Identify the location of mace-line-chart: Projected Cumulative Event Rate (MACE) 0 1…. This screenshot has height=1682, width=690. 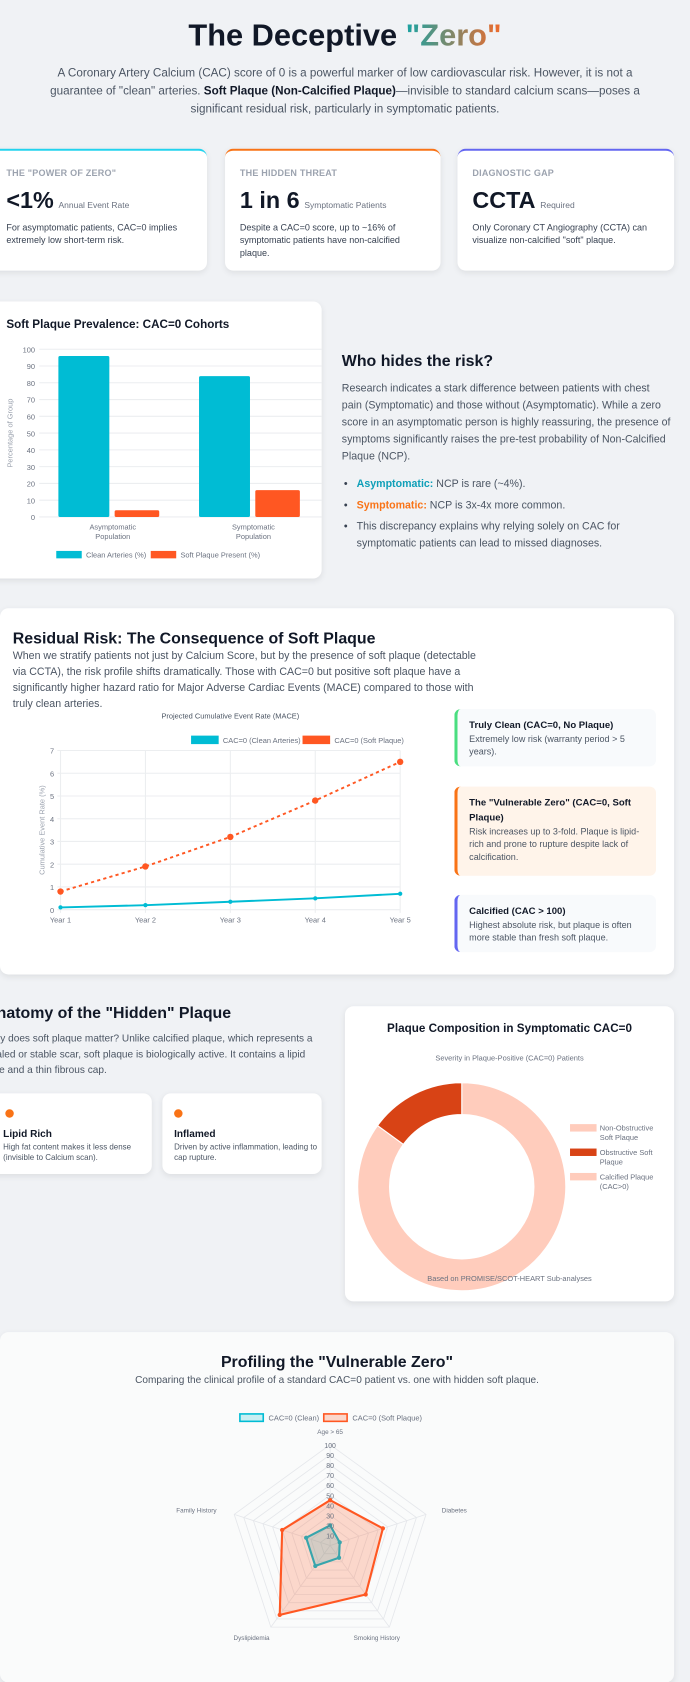
(224, 818).